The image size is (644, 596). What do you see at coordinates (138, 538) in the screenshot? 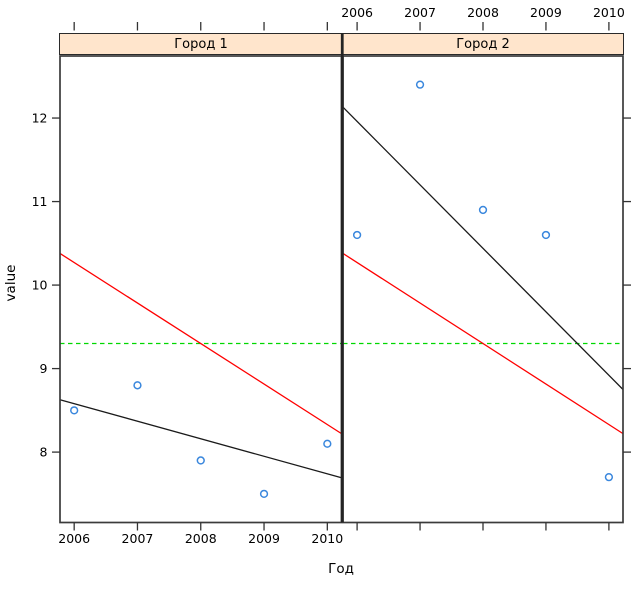
I see `x-axis-tick-label-bottom: 2007` at bounding box center [138, 538].